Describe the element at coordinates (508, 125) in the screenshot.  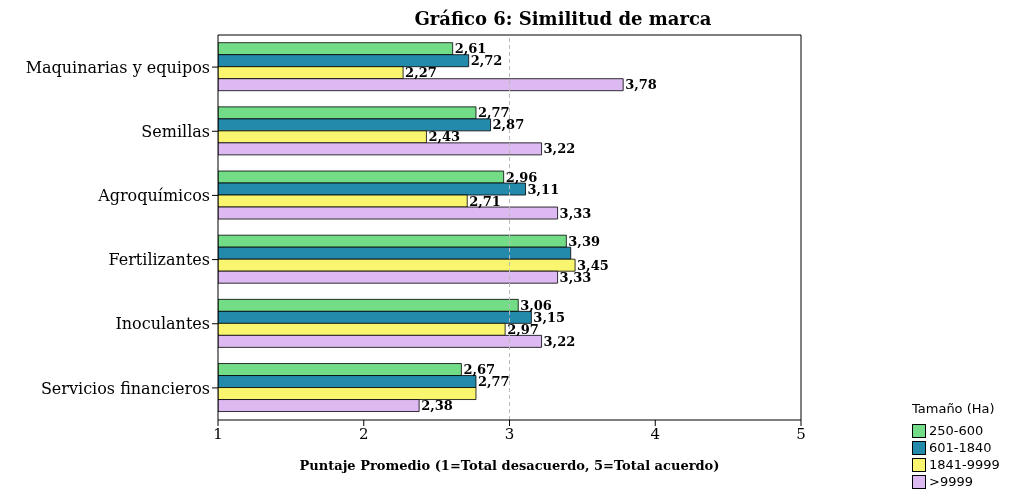
I see `data-label: 2,87` at that location.